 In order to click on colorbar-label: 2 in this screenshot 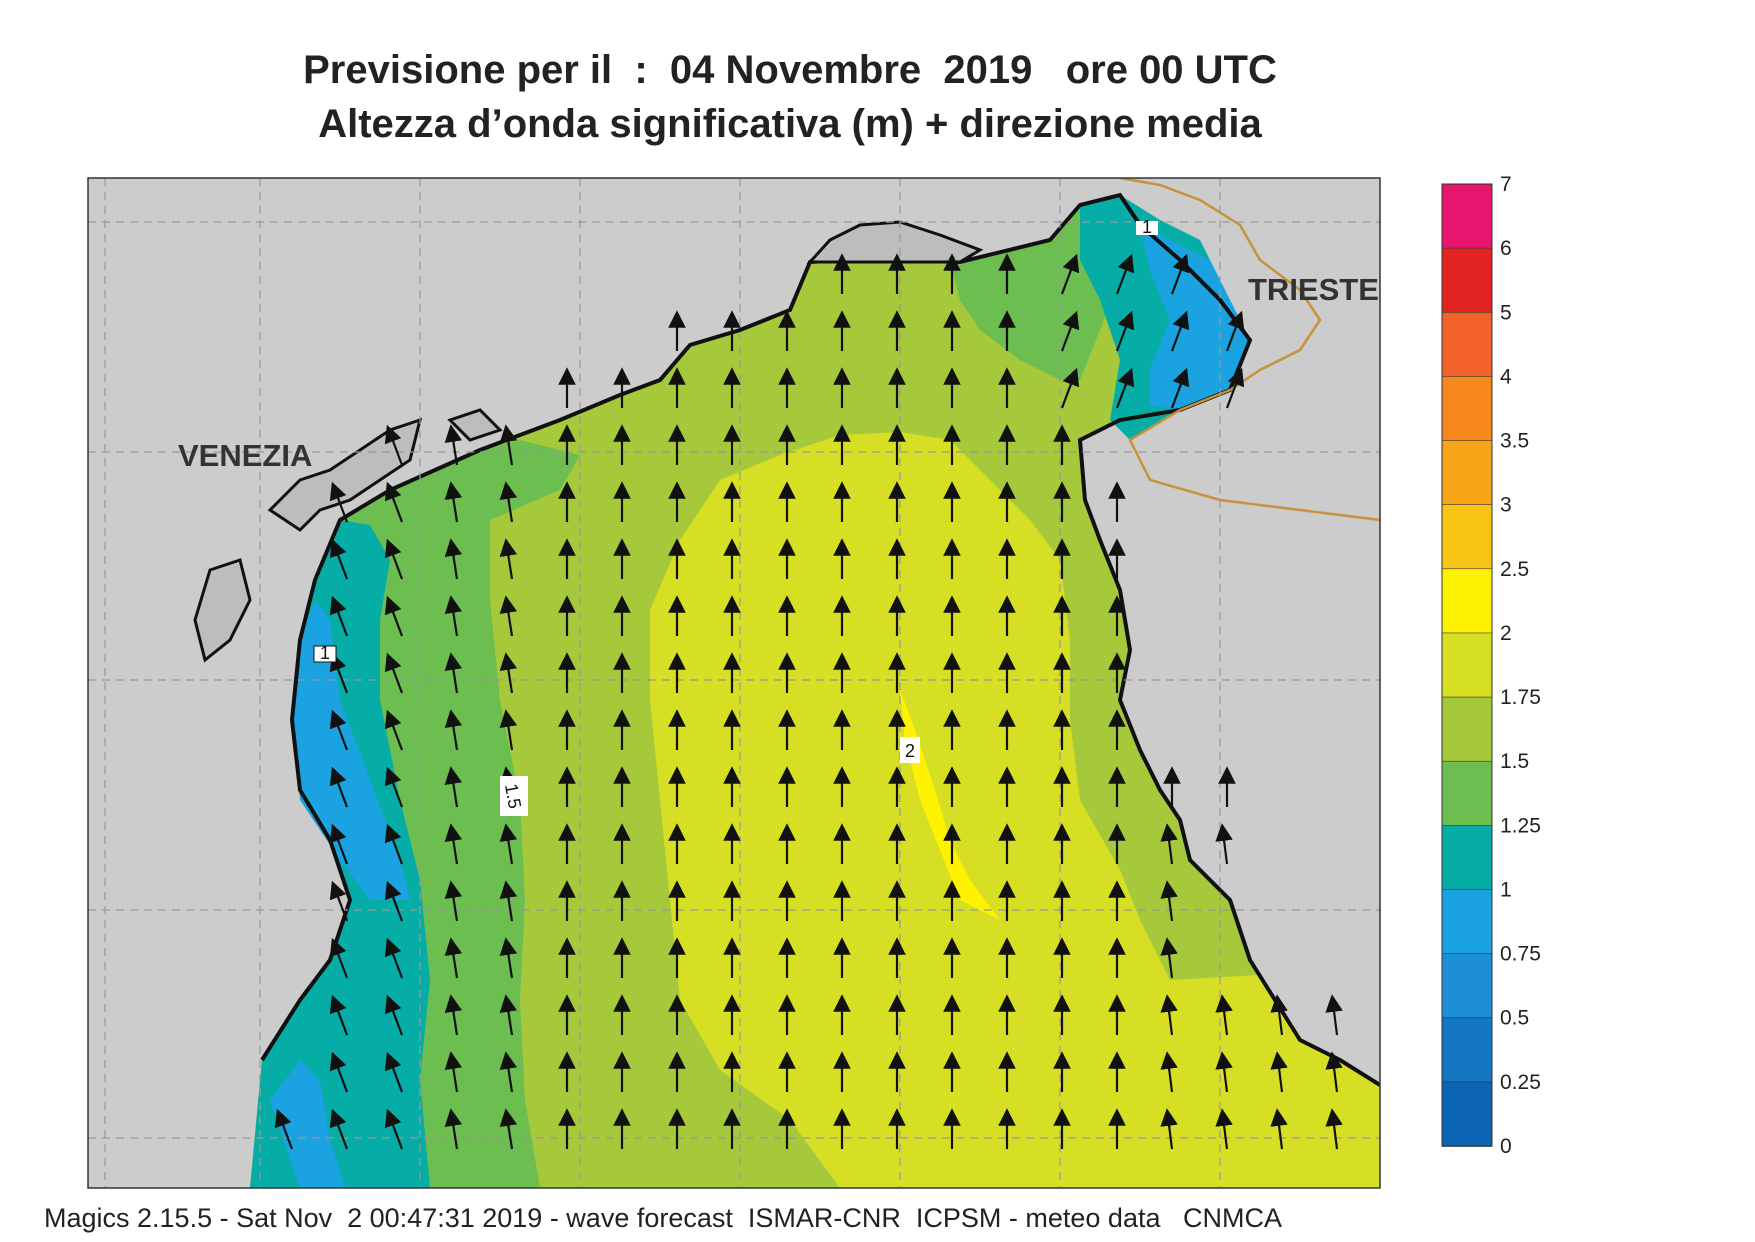, I will do `click(1506, 633)`.